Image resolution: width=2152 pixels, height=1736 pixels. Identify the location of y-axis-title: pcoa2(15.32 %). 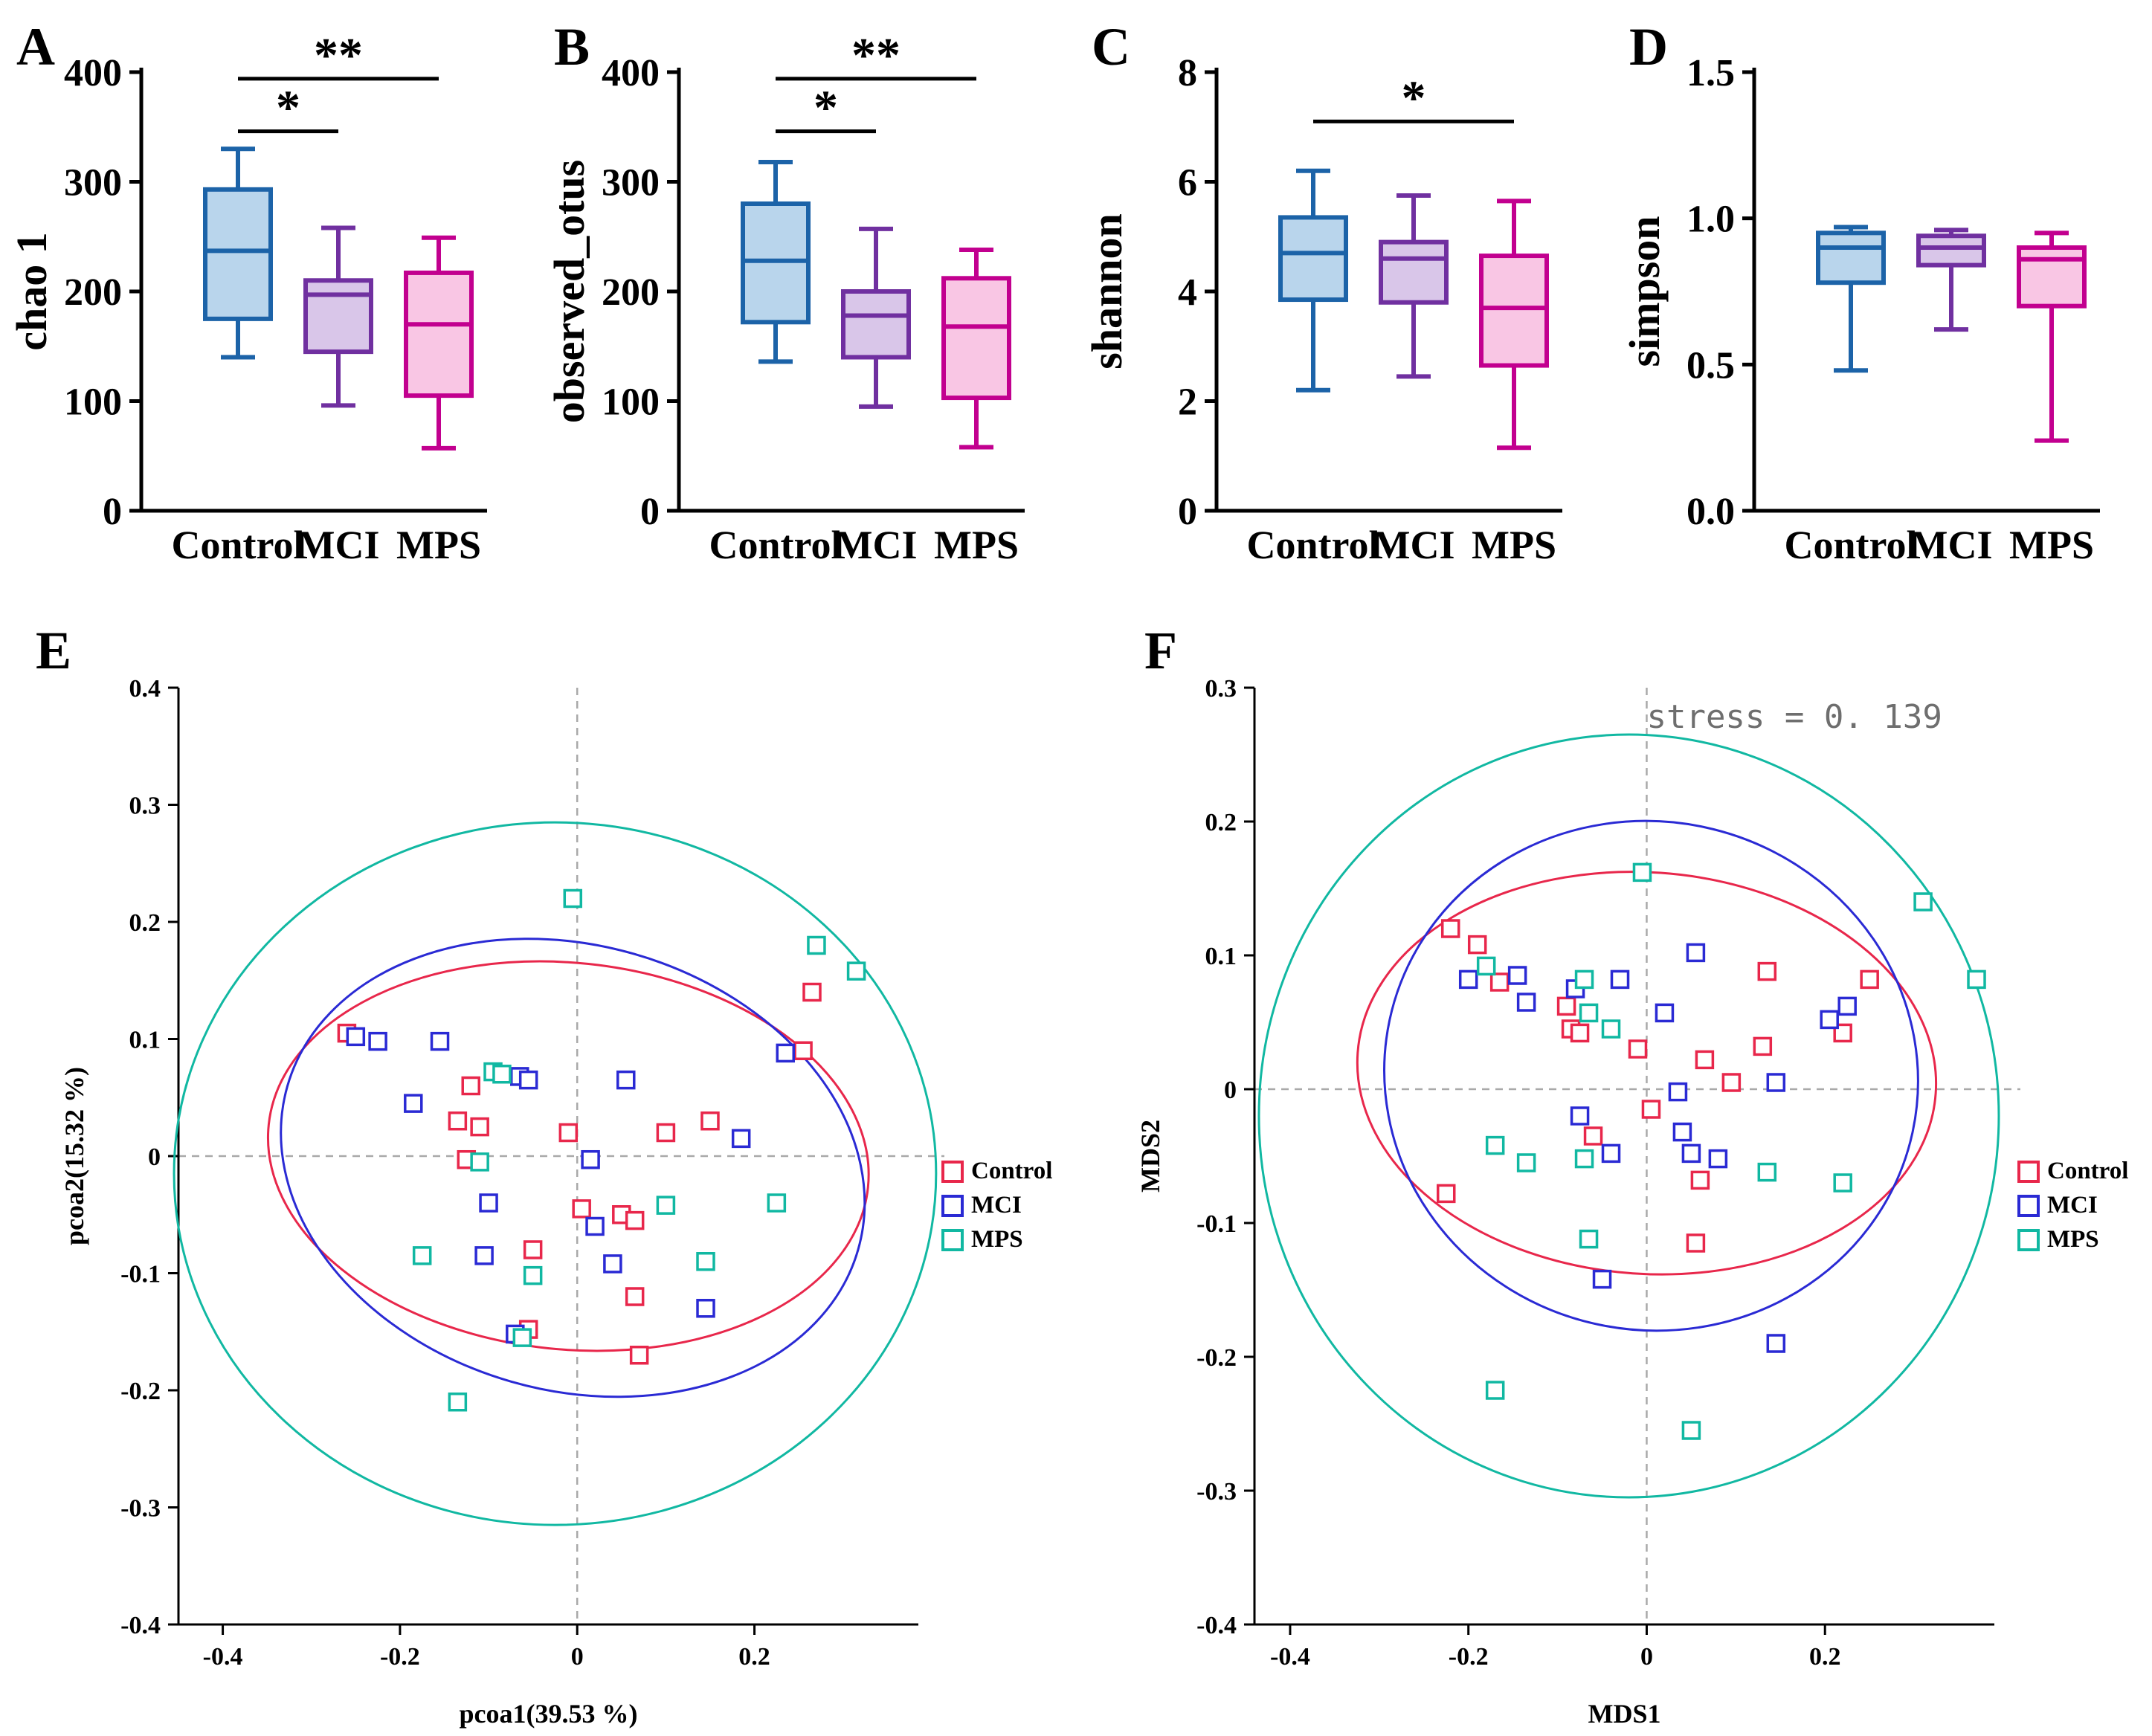
(74, 1156).